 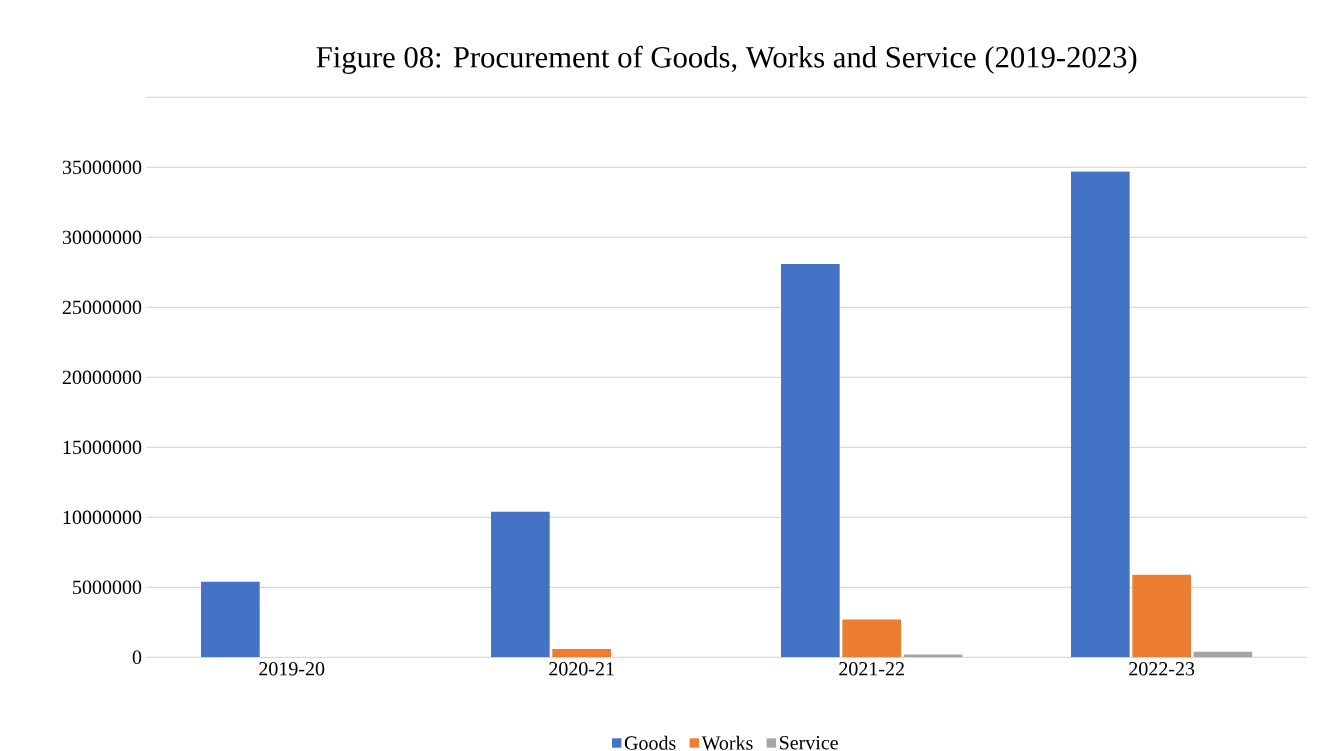 What do you see at coordinates (650, 742) in the screenshot?
I see `legend-label: Goods` at bounding box center [650, 742].